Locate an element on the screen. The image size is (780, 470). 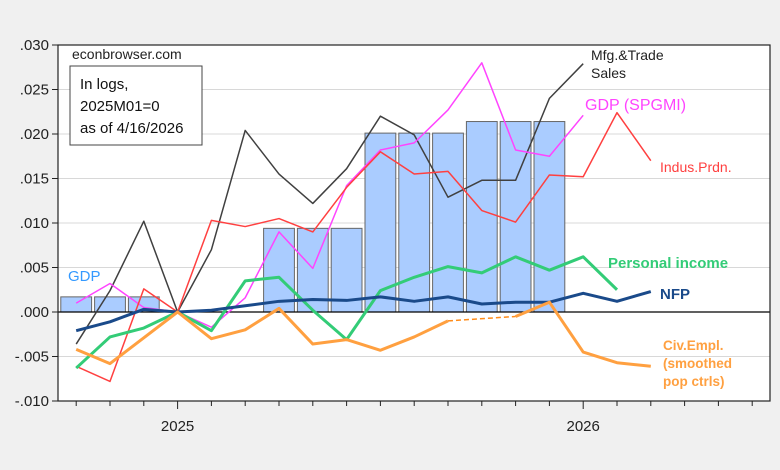
y-tick-label: -.005 is located at coordinates (32, 357).